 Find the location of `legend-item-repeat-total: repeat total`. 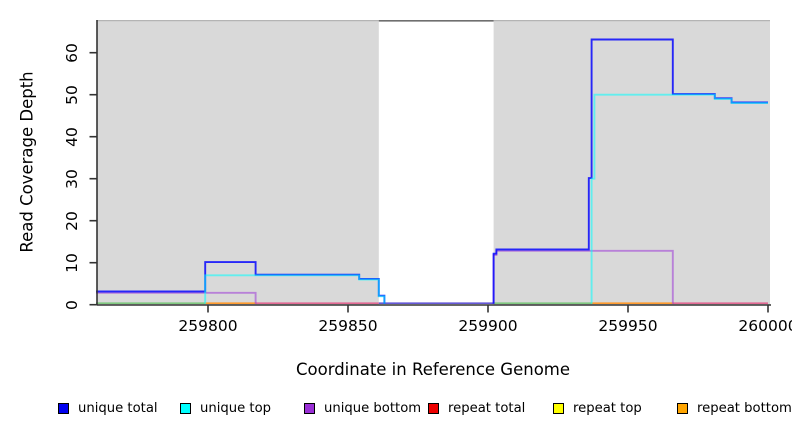

legend-item-repeat-total: repeat total is located at coordinates (476, 408).